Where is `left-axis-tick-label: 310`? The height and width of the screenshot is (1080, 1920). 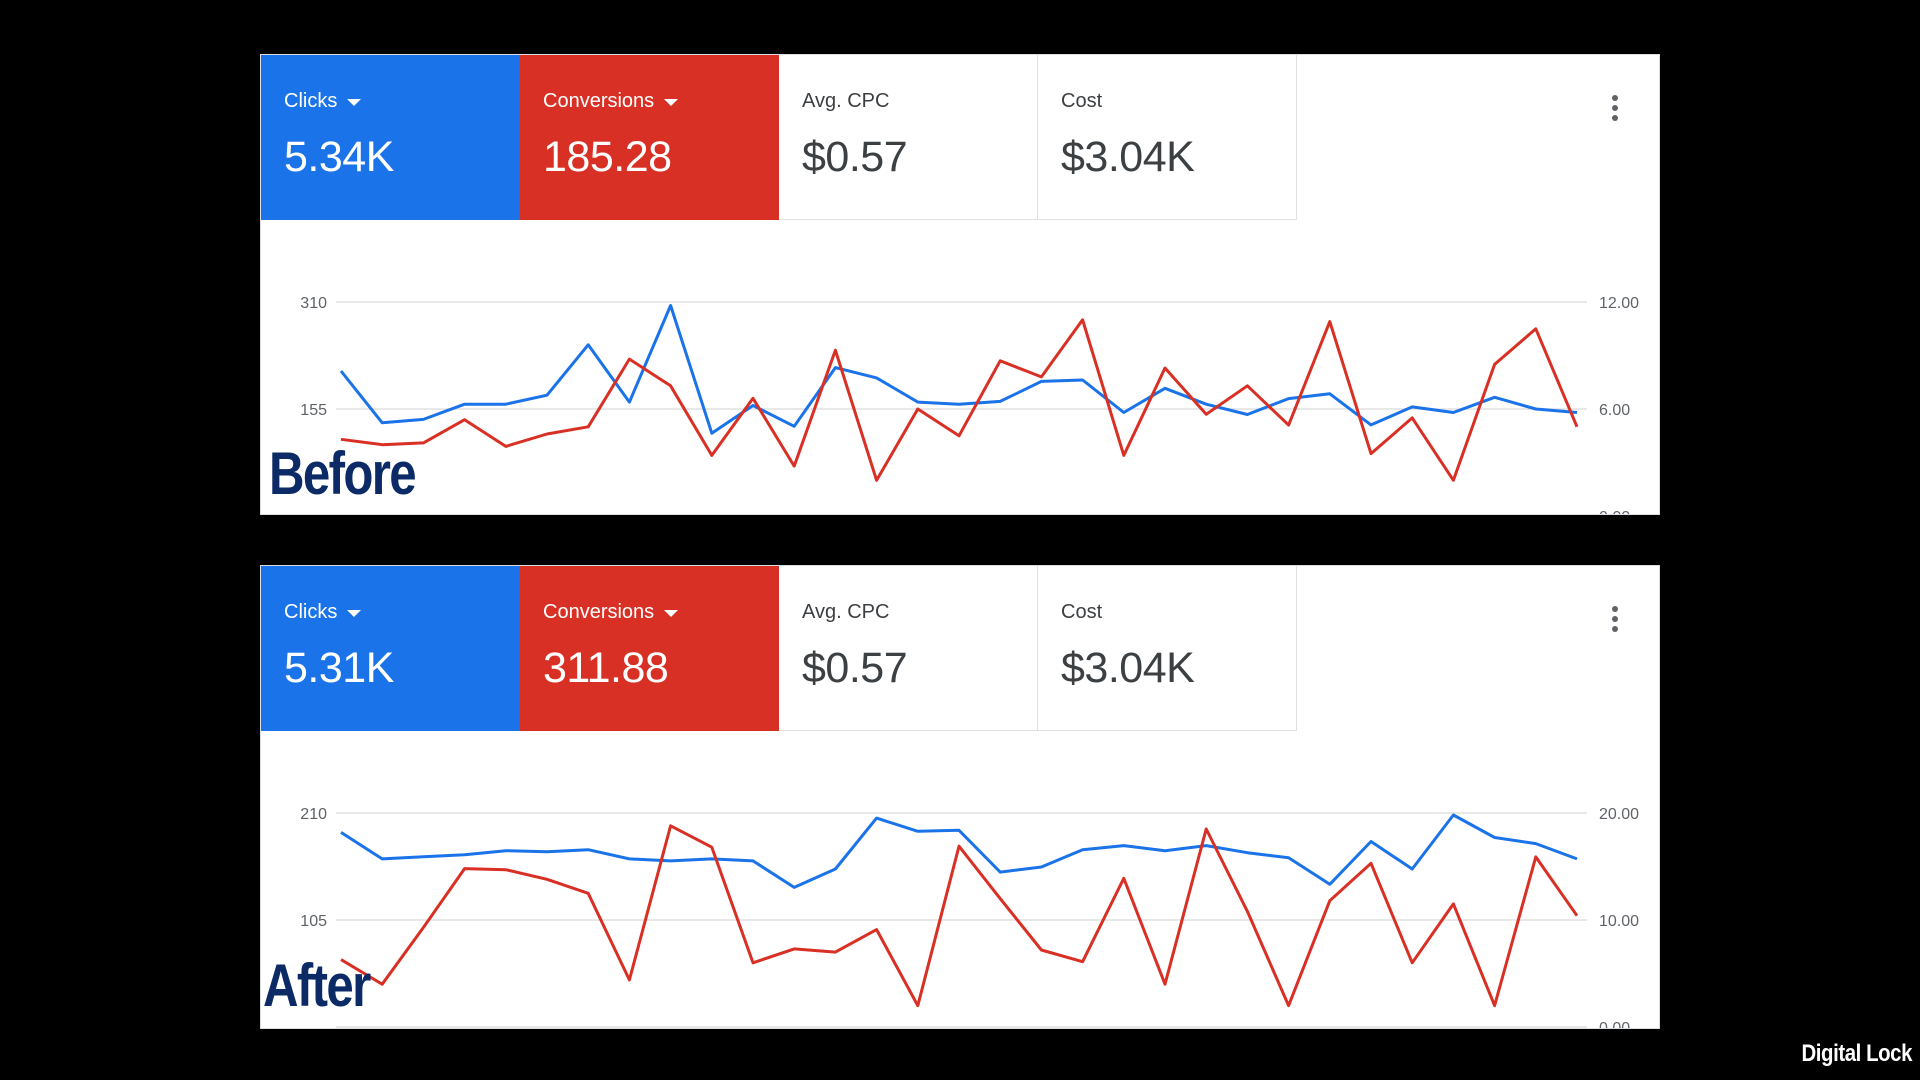 left-axis-tick-label: 310 is located at coordinates (313, 303).